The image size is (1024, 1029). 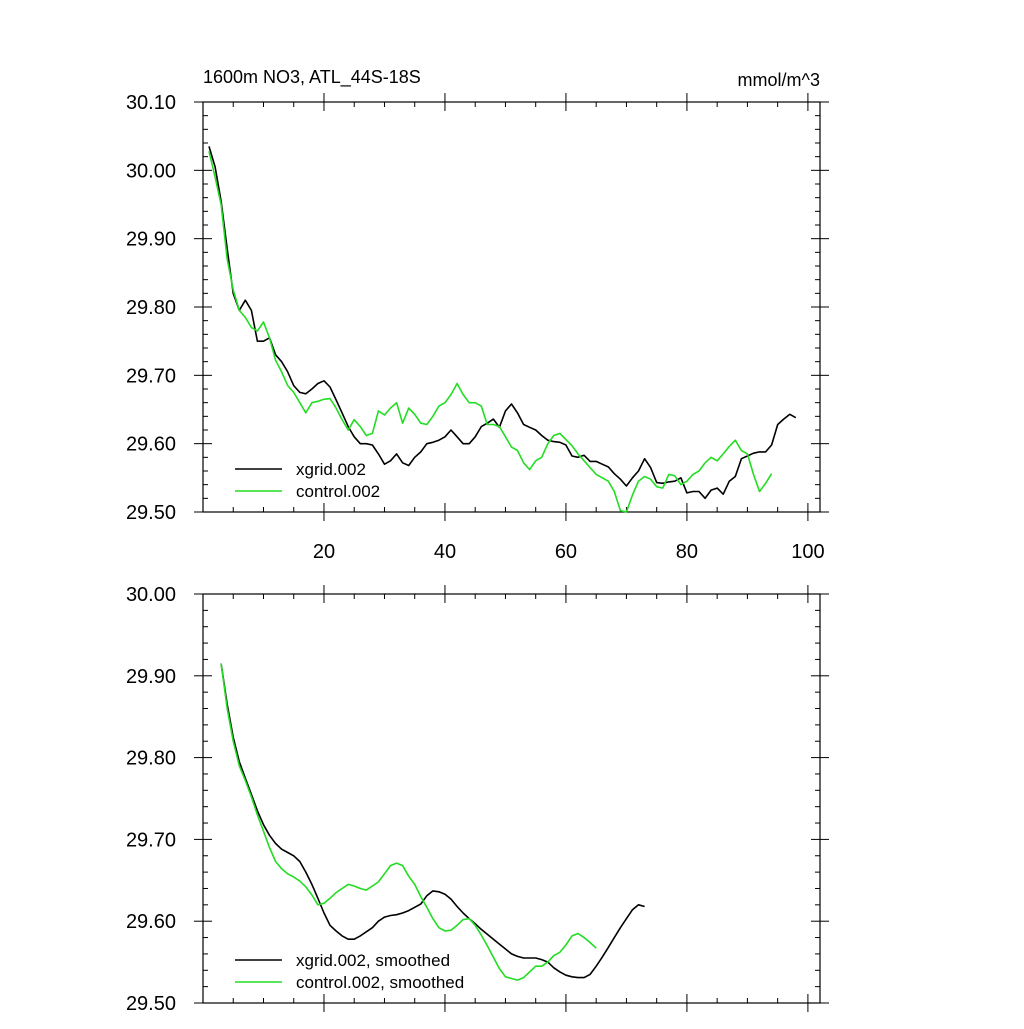 What do you see at coordinates (312, 77) in the screenshot?
I see `chart-title: 1600m NO3, ATL_44S-18S` at bounding box center [312, 77].